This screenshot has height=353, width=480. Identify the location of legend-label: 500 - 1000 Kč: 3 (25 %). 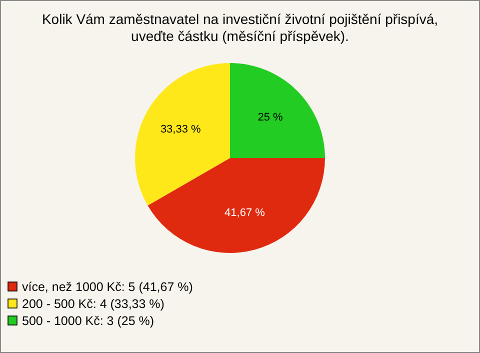
(88, 321).